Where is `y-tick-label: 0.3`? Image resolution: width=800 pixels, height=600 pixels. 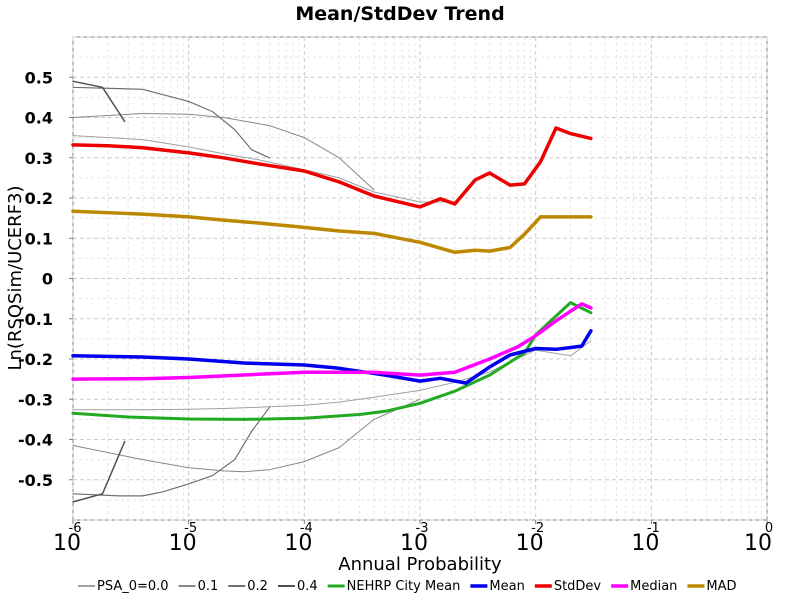
y-tick-label: 0.3 is located at coordinates (39, 158).